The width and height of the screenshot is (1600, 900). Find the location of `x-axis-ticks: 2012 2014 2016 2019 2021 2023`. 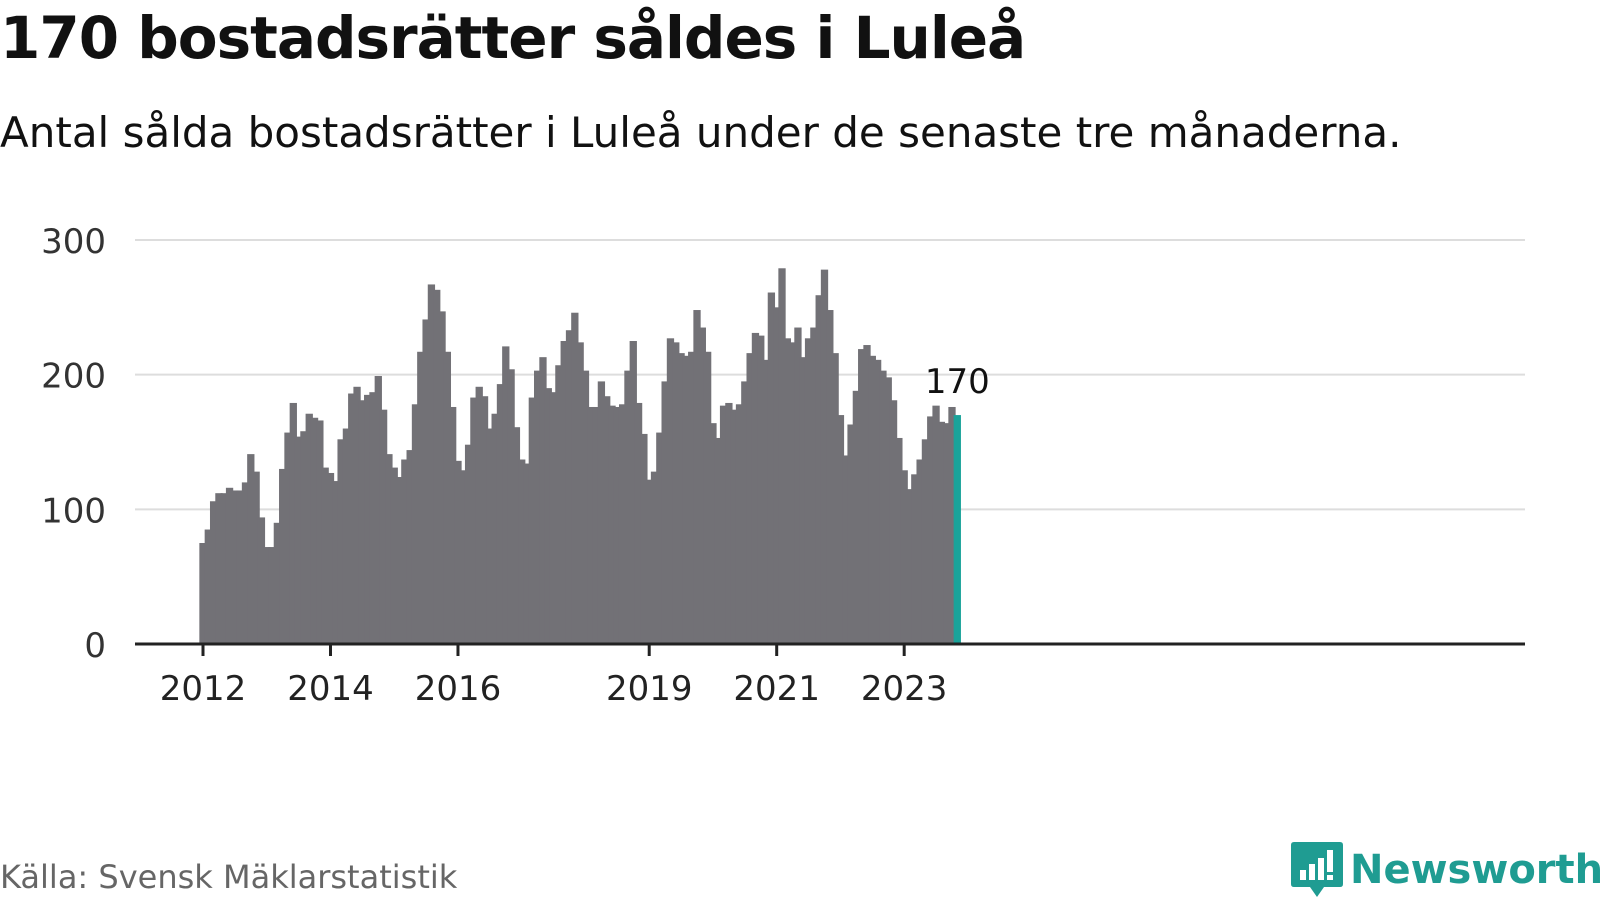

x-axis-ticks: 2012 2014 2016 2019 2021 2023 is located at coordinates (553, 676).